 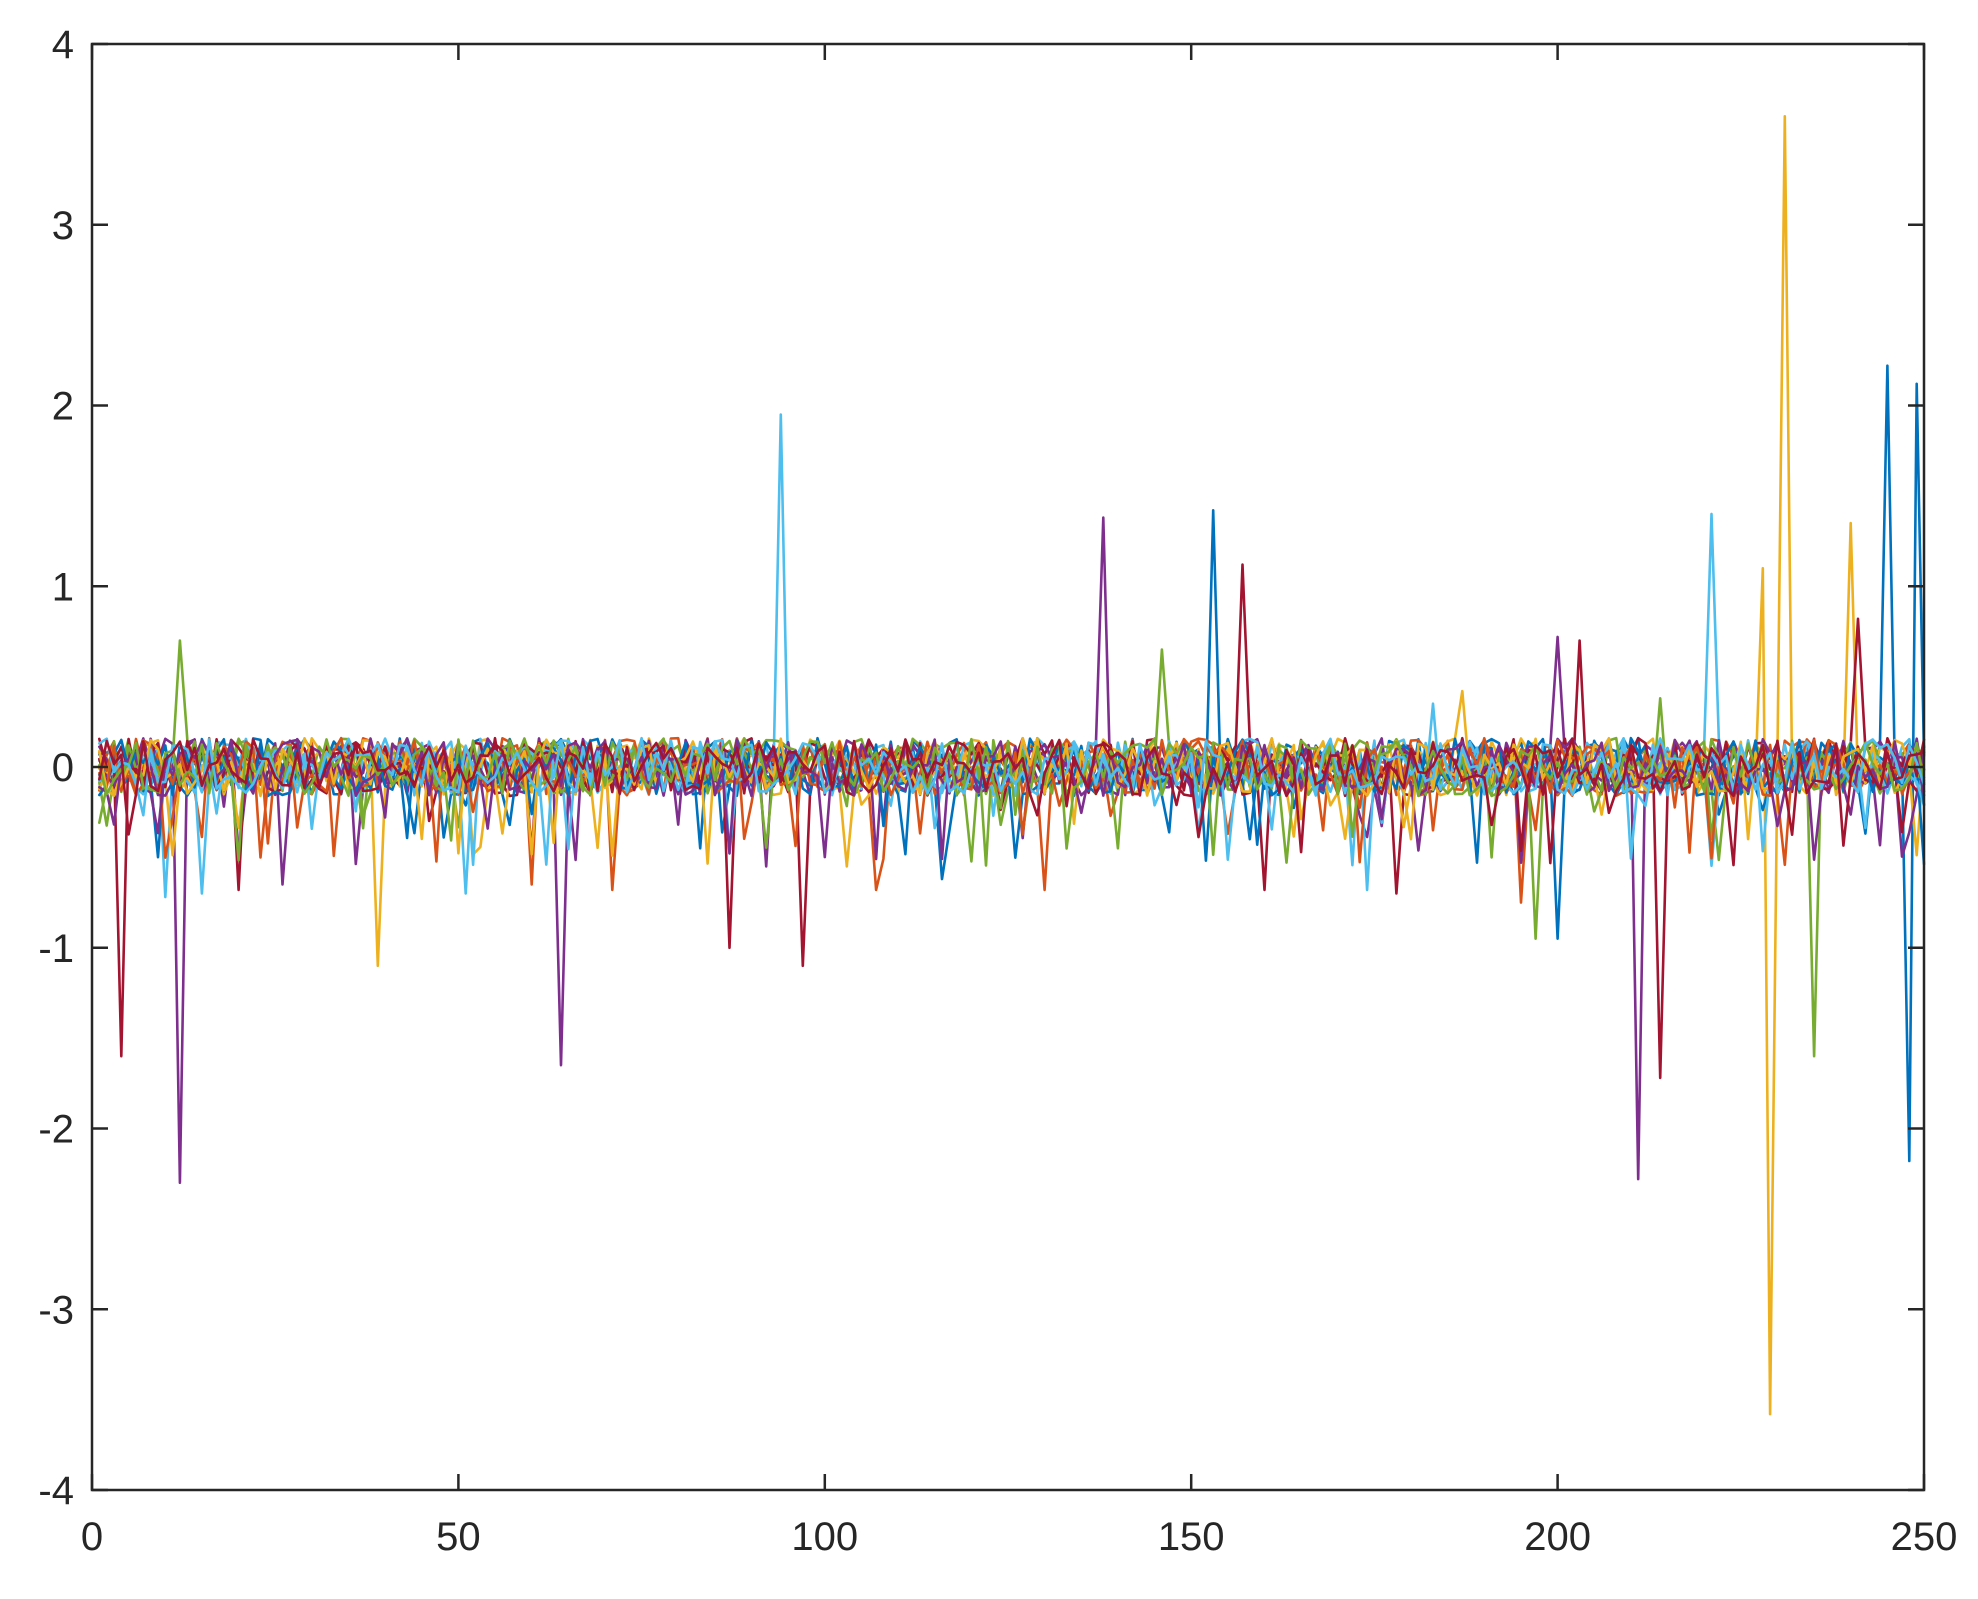 I want to click on x-tick-label: 200, so click(x=1557, y=1537).